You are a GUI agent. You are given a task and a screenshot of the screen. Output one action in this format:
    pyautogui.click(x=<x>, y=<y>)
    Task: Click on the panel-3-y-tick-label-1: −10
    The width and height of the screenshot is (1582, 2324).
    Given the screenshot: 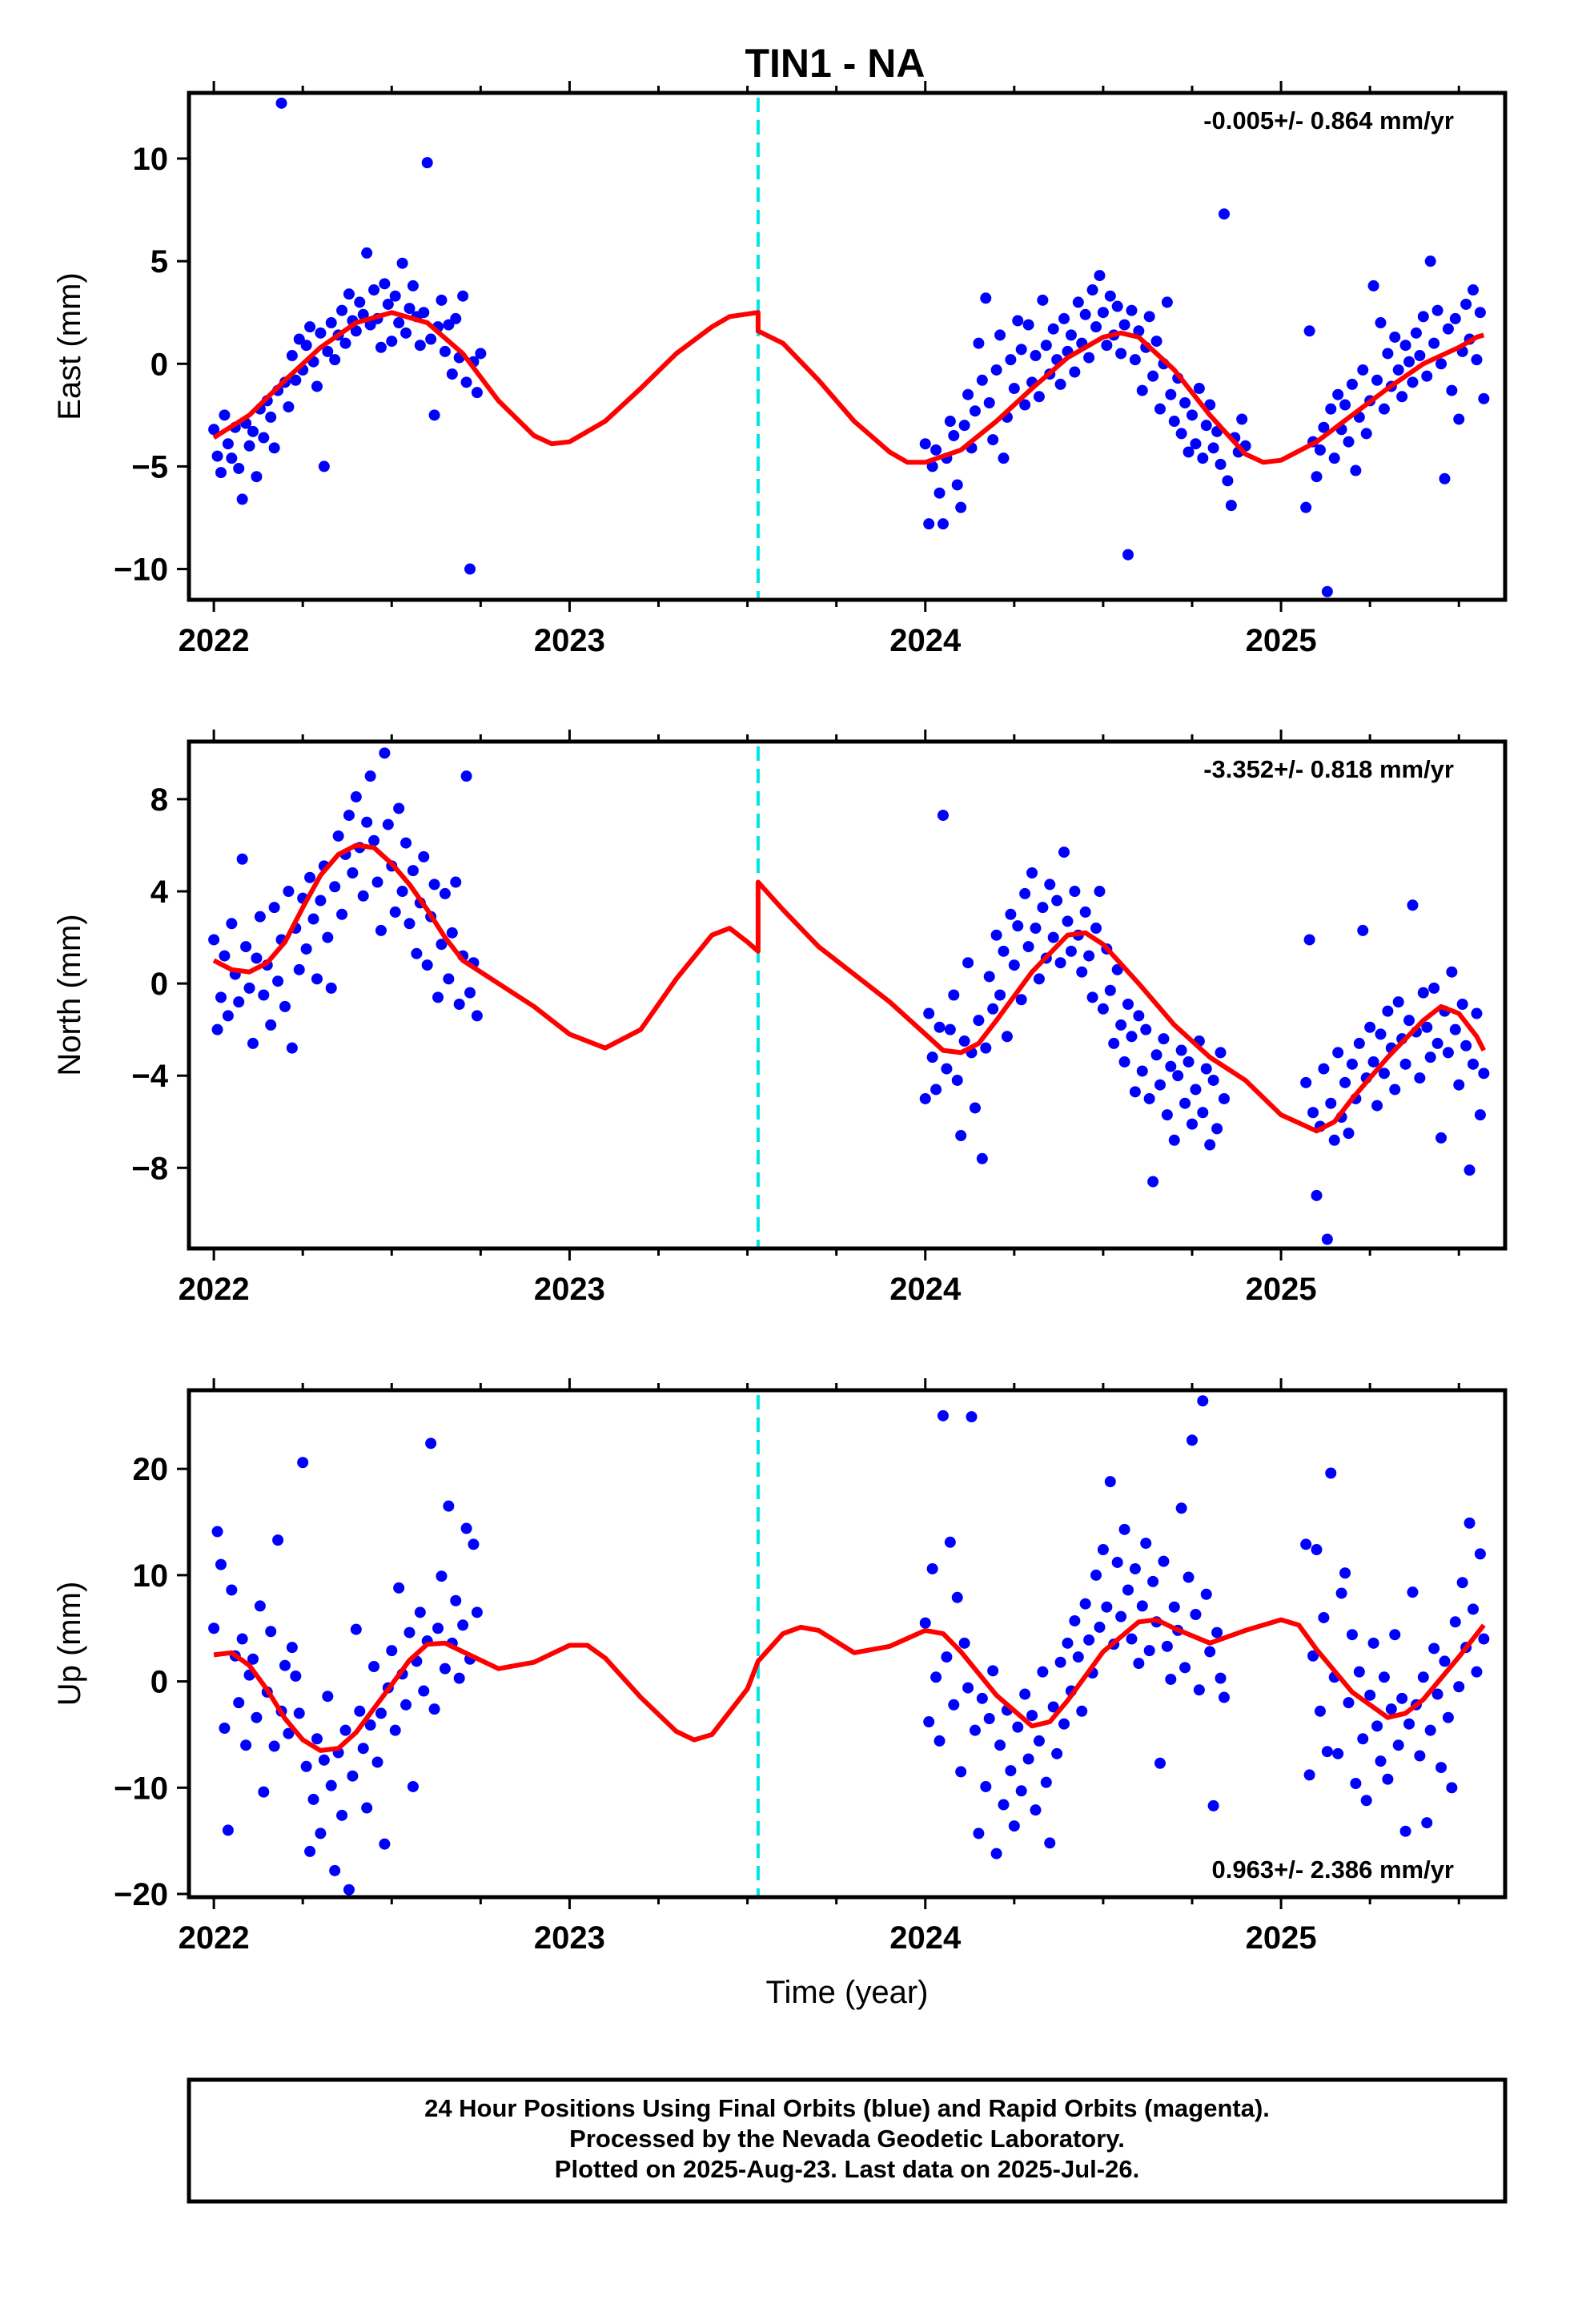 What is the action you would take?
    pyautogui.click(x=141, y=1789)
    